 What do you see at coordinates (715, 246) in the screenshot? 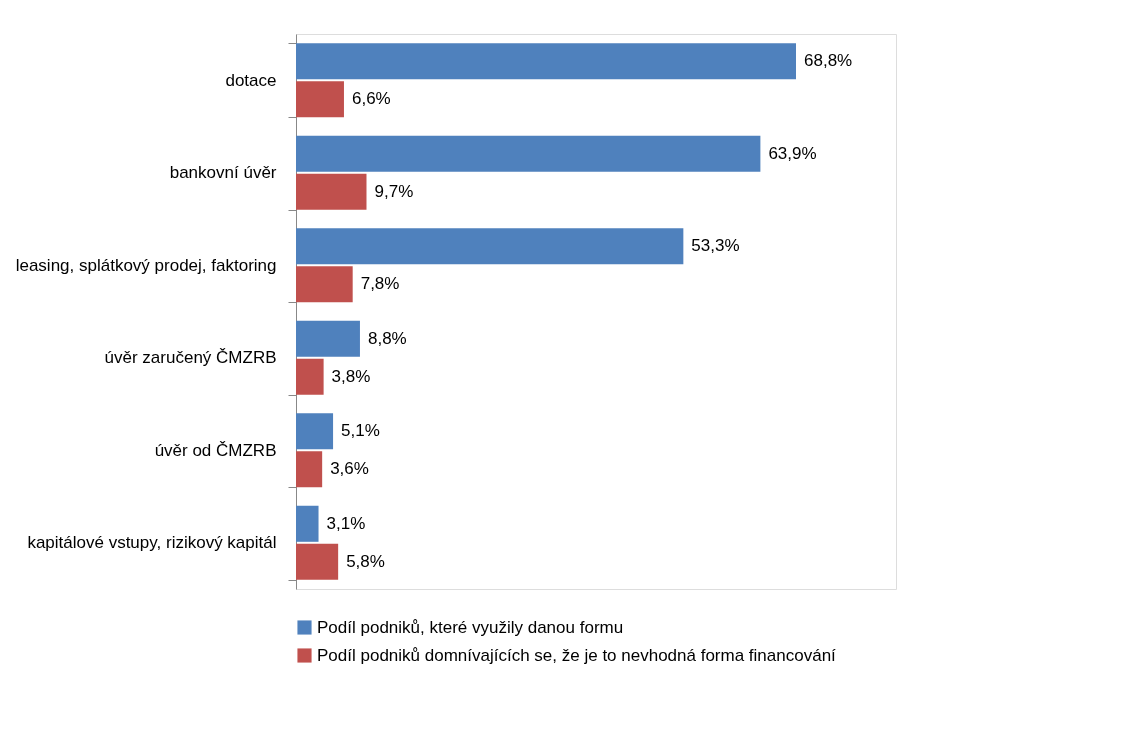
I see `data-label: 53,3%` at bounding box center [715, 246].